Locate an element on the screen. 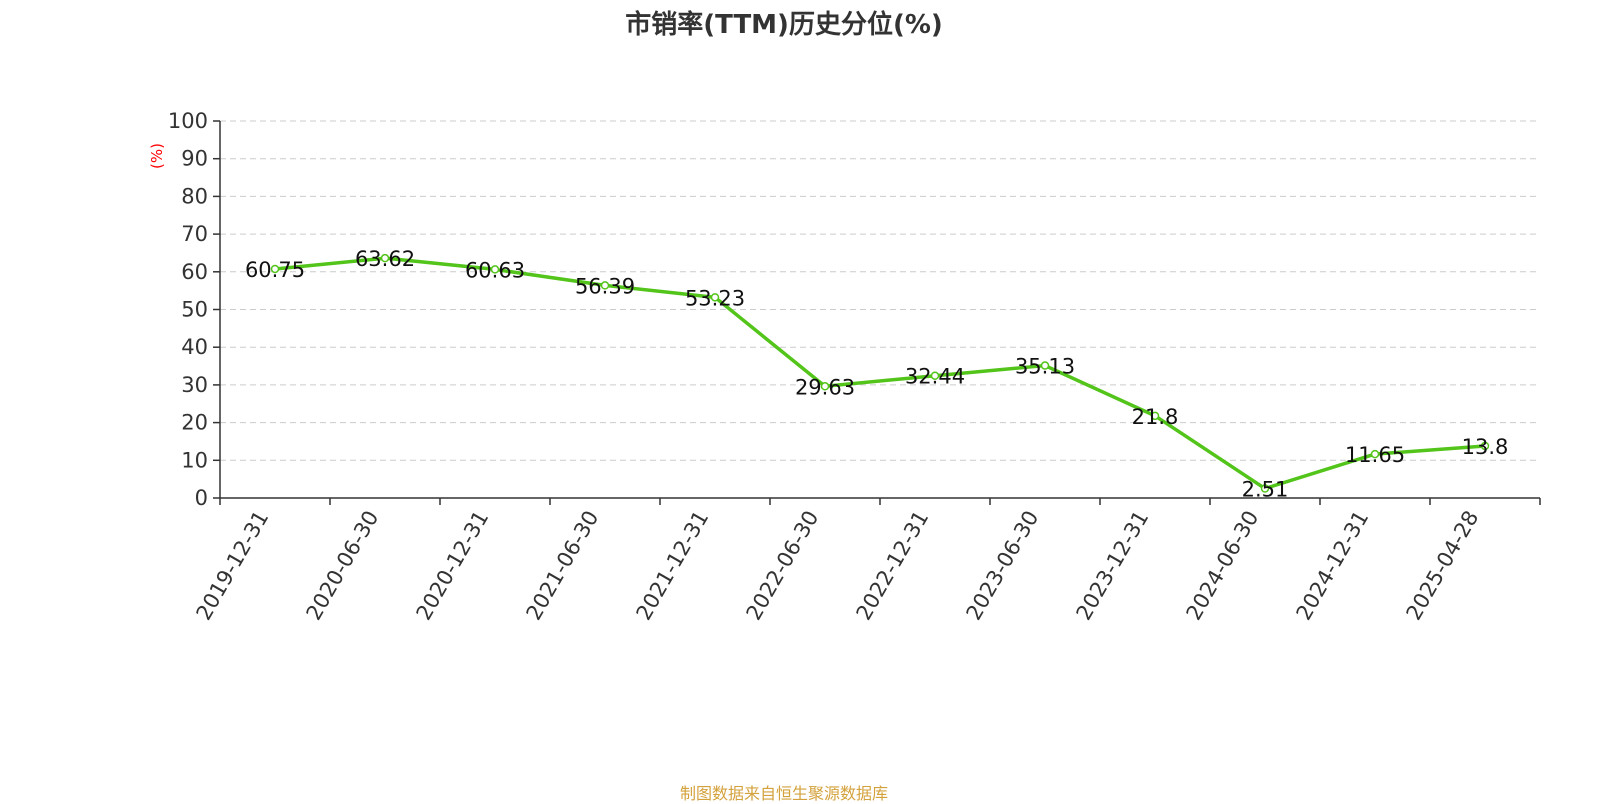  x-tick-label: 2023-12-31 is located at coordinates (1113, 566).